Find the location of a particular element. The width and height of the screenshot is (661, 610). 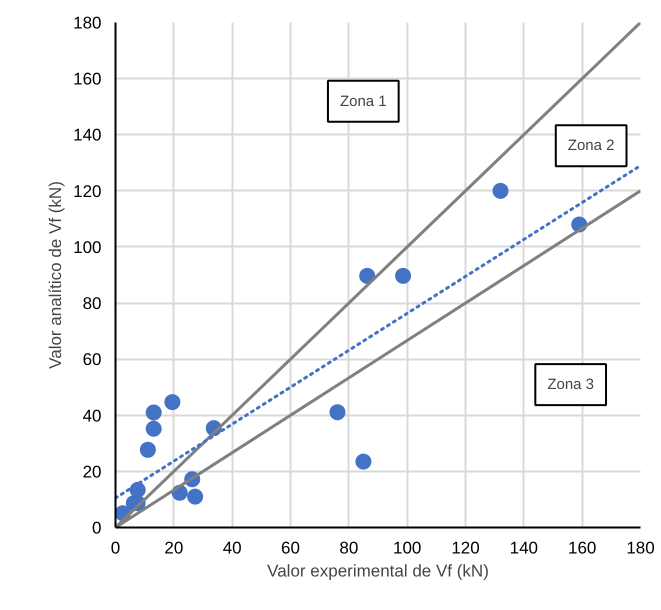

x-tick-label: 120 is located at coordinates (465, 548).